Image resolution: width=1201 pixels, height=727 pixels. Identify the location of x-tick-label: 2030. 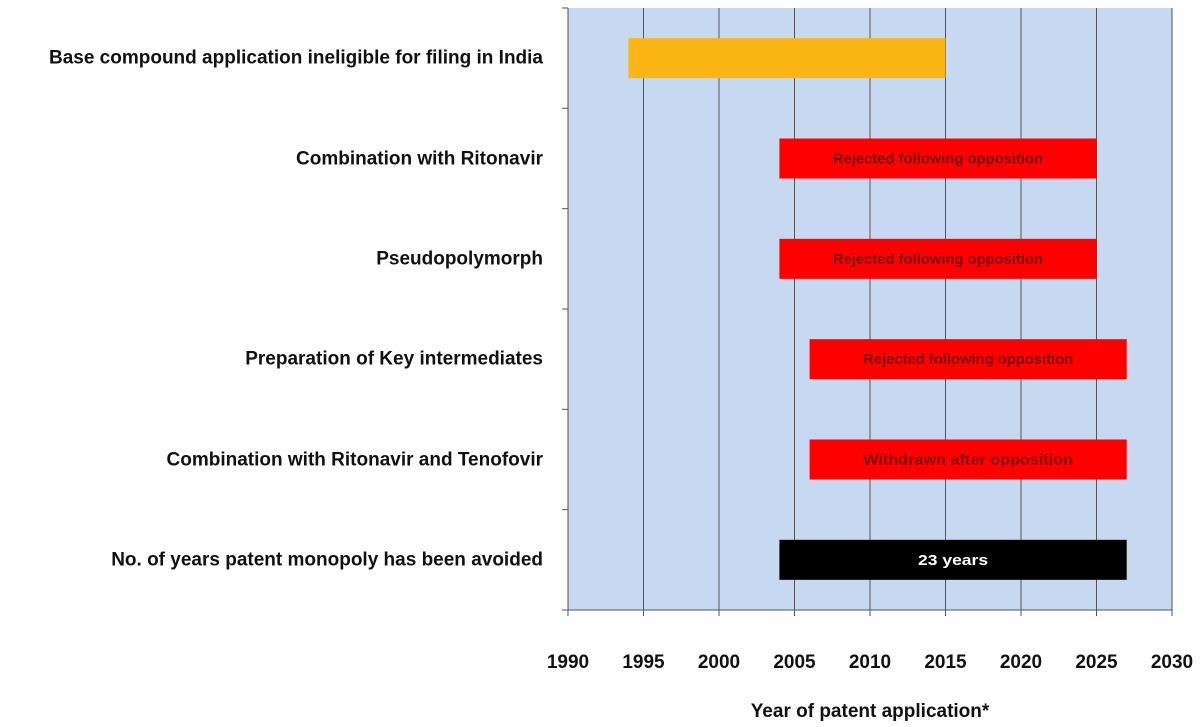
(1172, 662).